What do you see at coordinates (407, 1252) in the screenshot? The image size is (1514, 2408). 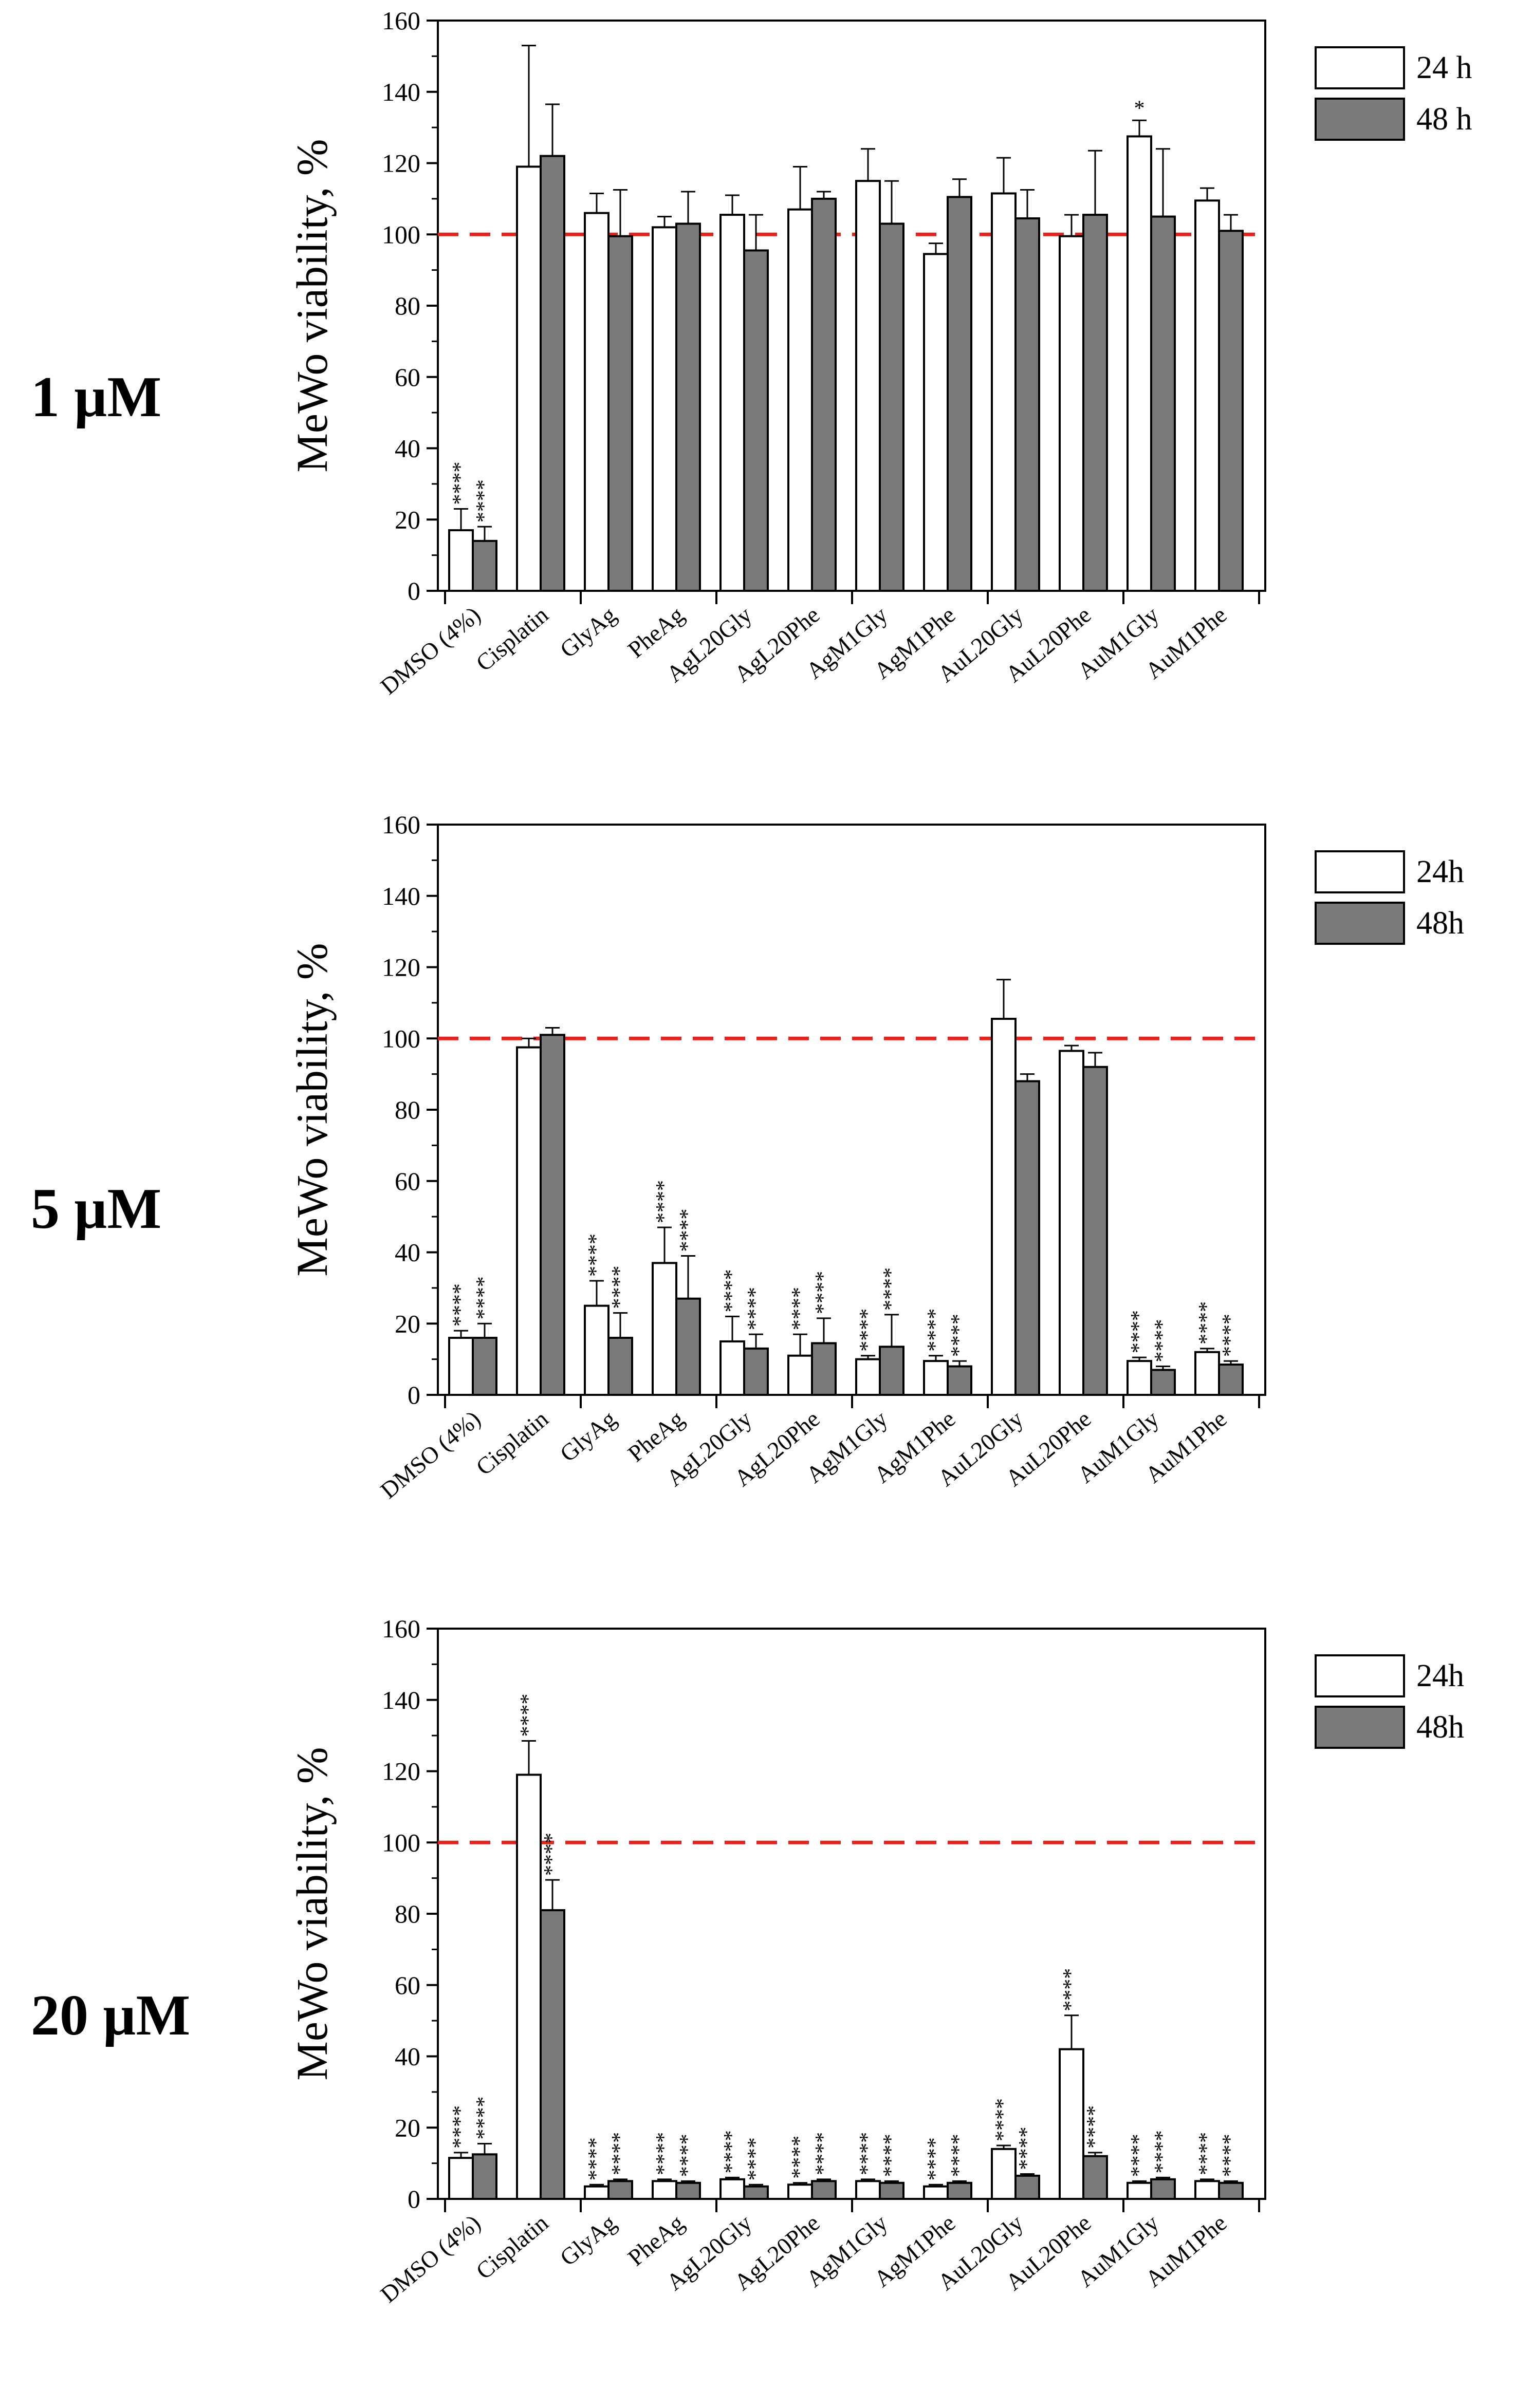 I see `y-tick-label: 40` at bounding box center [407, 1252].